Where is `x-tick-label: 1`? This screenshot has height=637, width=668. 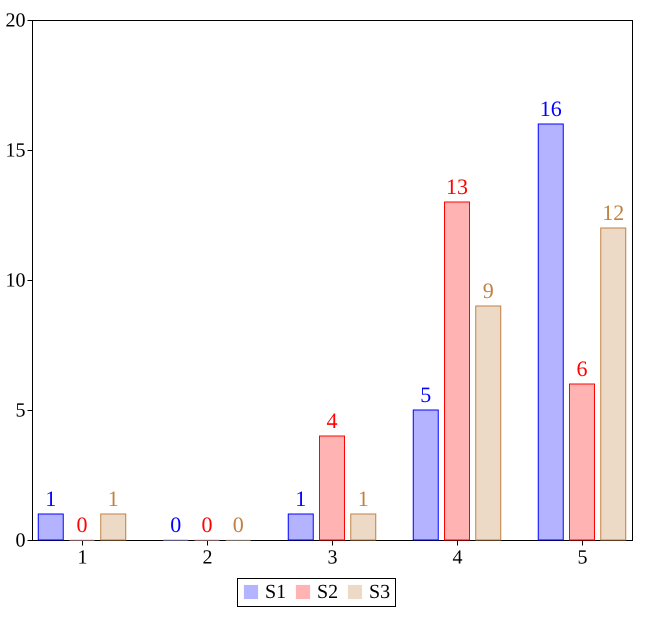
x-tick-label: 1 is located at coordinates (83, 557).